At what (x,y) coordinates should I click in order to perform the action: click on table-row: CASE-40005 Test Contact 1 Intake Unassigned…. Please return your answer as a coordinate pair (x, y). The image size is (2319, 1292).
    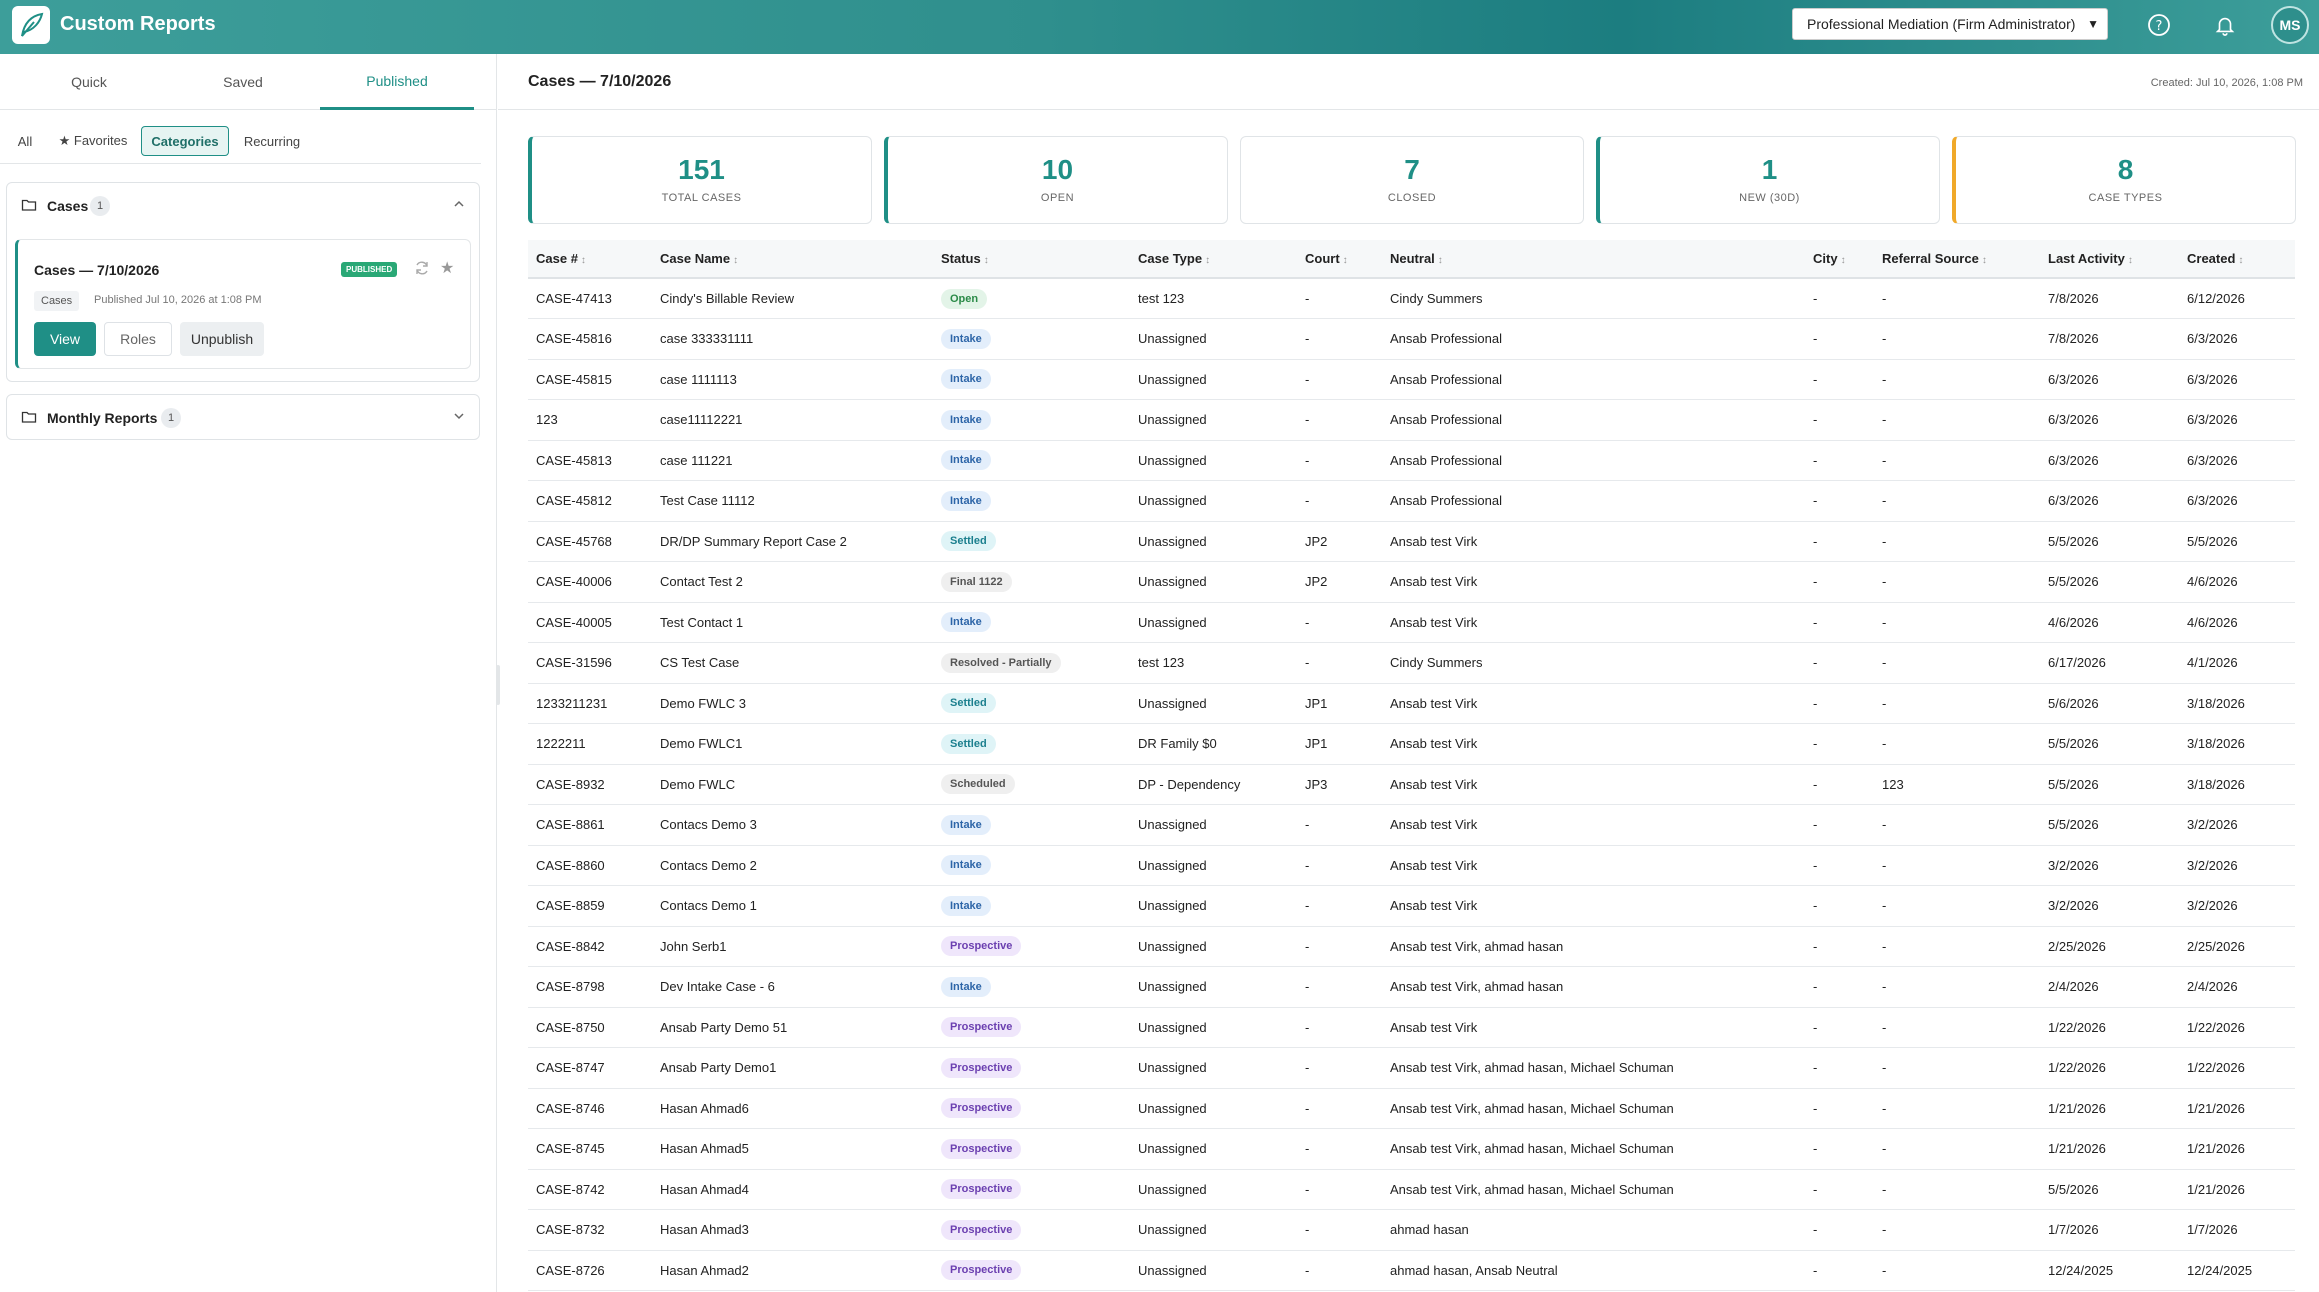
    Looking at the image, I should click on (1411, 622).